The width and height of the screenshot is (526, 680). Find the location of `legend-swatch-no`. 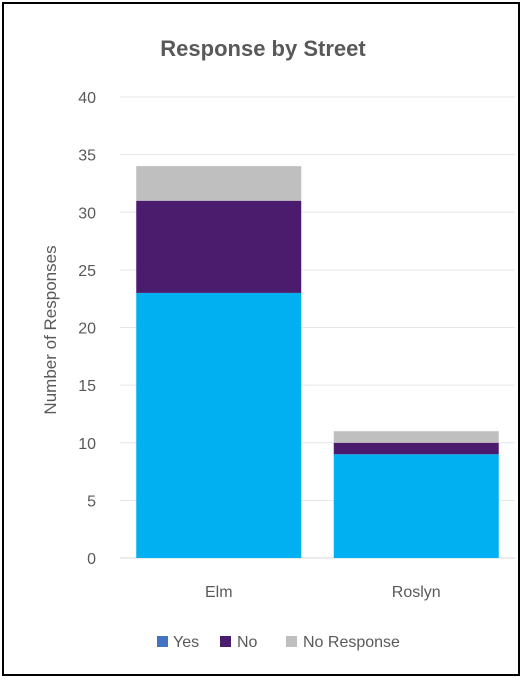

legend-swatch-no is located at coordinates (225, 641).